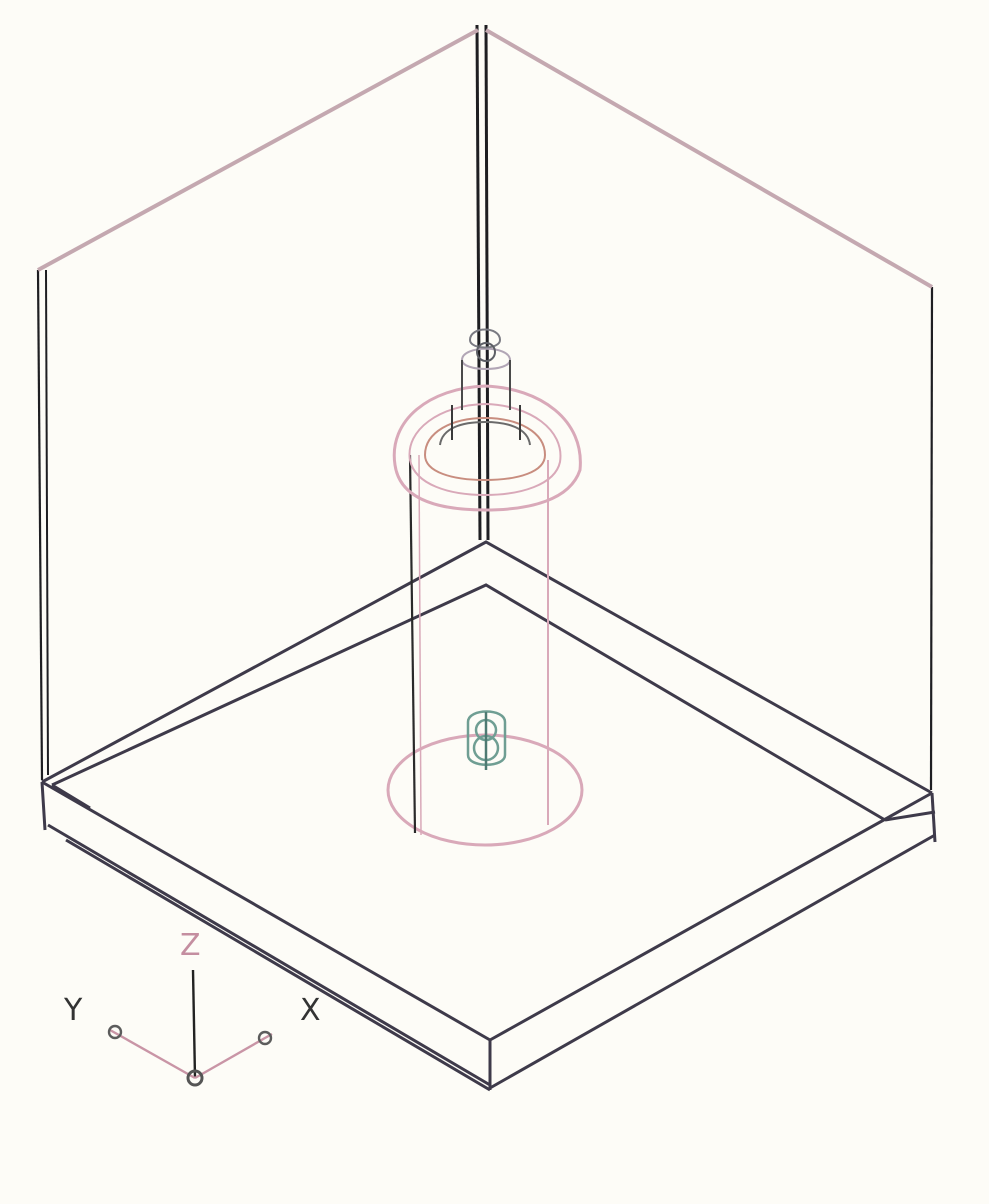 Image resolution: width=989 pixels, height=1204 pixels. What do you see at coordinates (71, 796) in the screenshot?
I see `plate-inner-left-front` at bounding box center [71, 796].